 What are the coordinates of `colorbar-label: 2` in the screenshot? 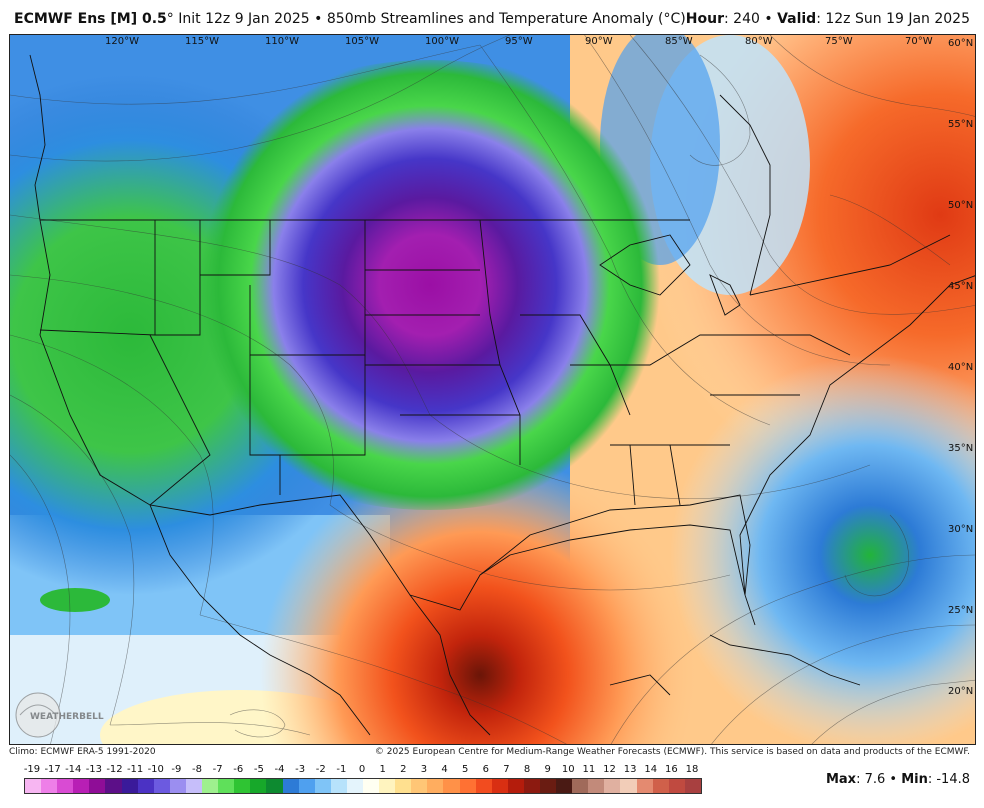 It's located at (403, 769).